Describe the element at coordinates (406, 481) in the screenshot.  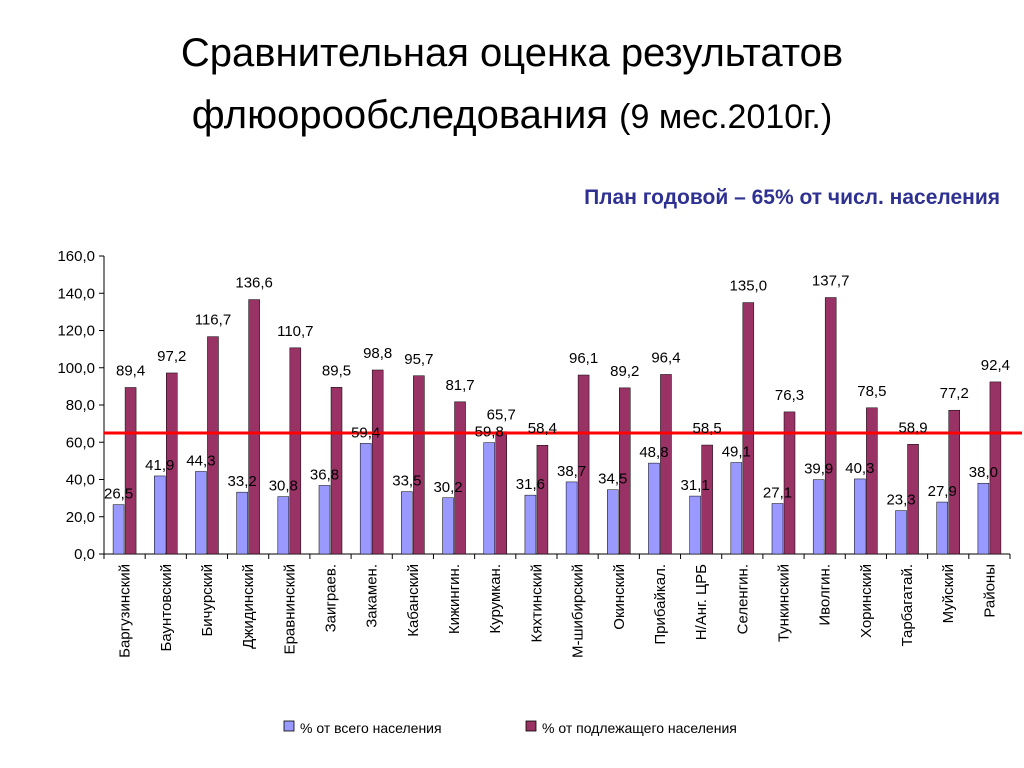
I see `data-label-series-1: 33,5` at that location.